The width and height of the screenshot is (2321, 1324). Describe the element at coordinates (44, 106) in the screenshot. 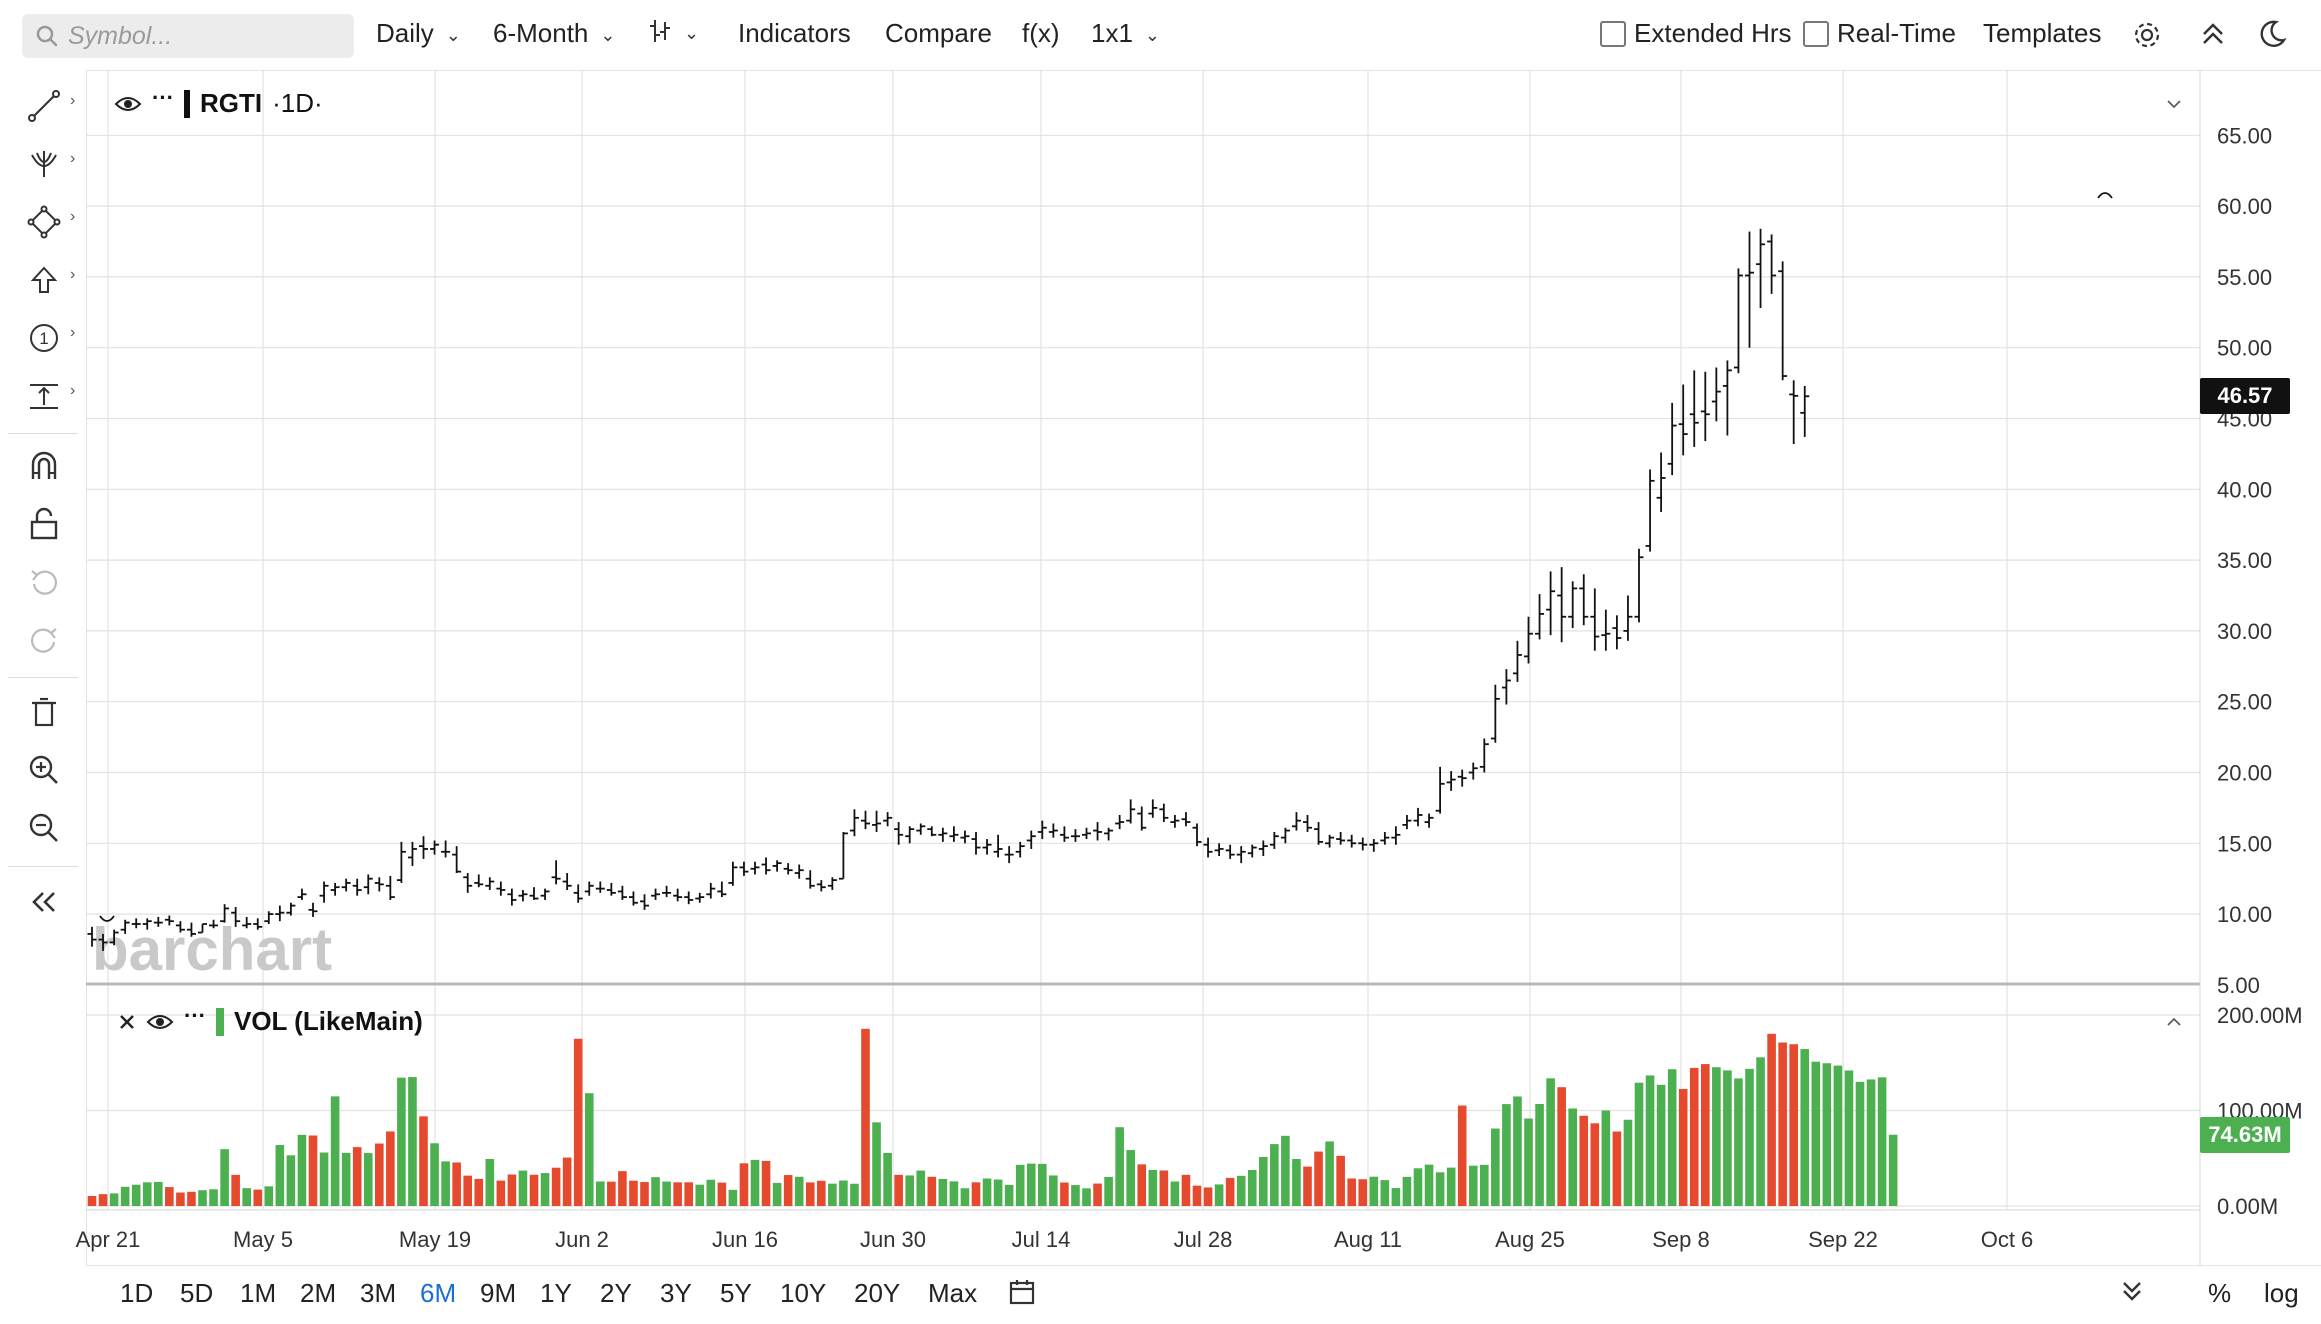

I see `trend-line-tool` at that location.